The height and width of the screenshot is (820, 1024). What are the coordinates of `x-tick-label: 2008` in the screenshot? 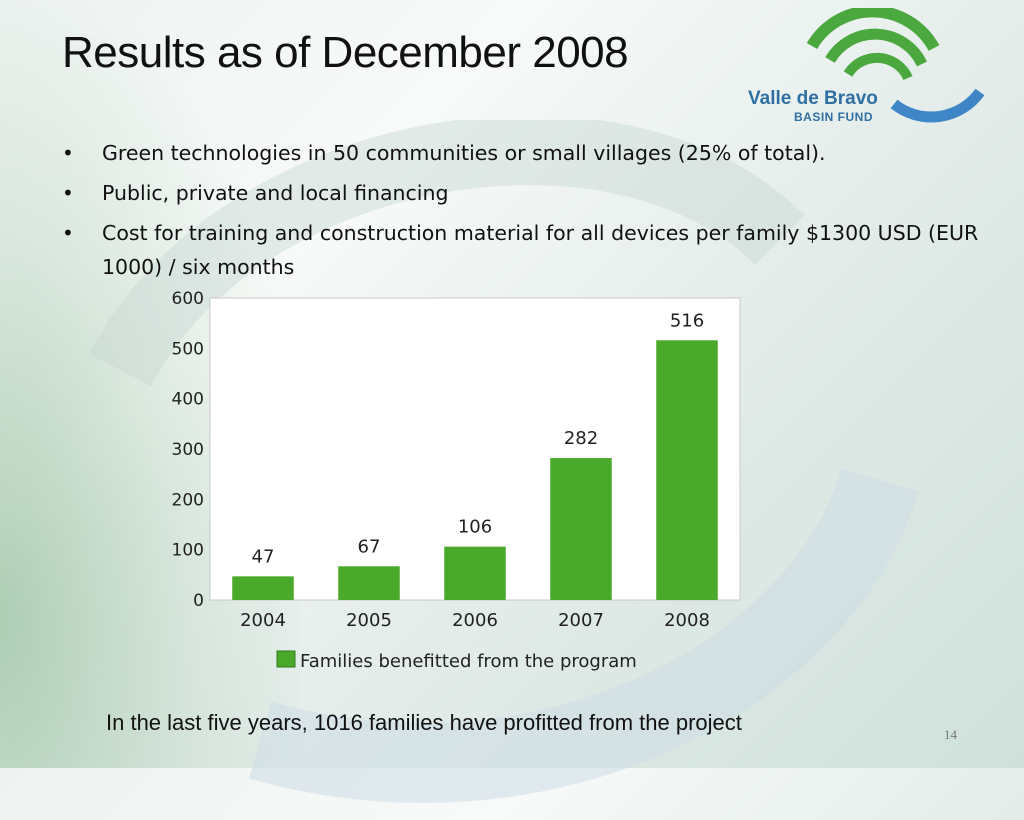 It's located at (687, 620).